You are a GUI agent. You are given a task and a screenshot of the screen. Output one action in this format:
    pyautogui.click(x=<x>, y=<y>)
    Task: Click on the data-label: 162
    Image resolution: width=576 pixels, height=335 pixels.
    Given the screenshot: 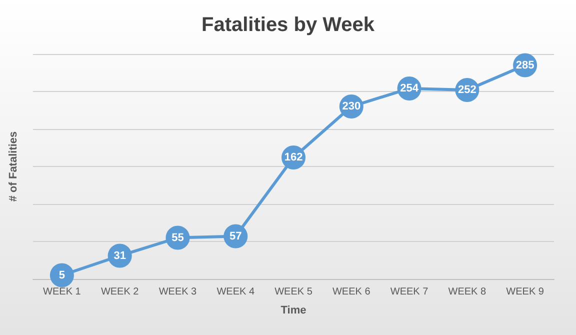 What is the action you would take?
    pyautogui.click(x=293, y=158)
    